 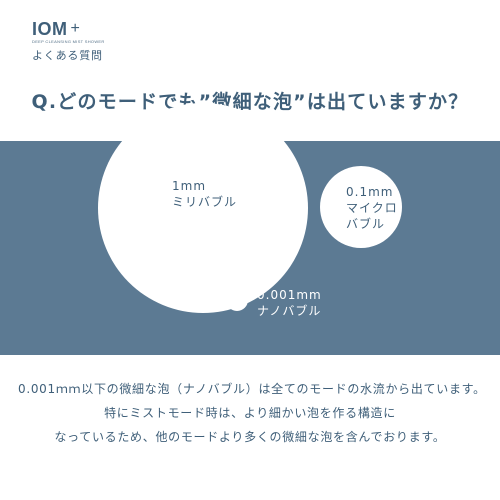 I want to click on brand-logo-plus: +, so click(x=75, y=28).